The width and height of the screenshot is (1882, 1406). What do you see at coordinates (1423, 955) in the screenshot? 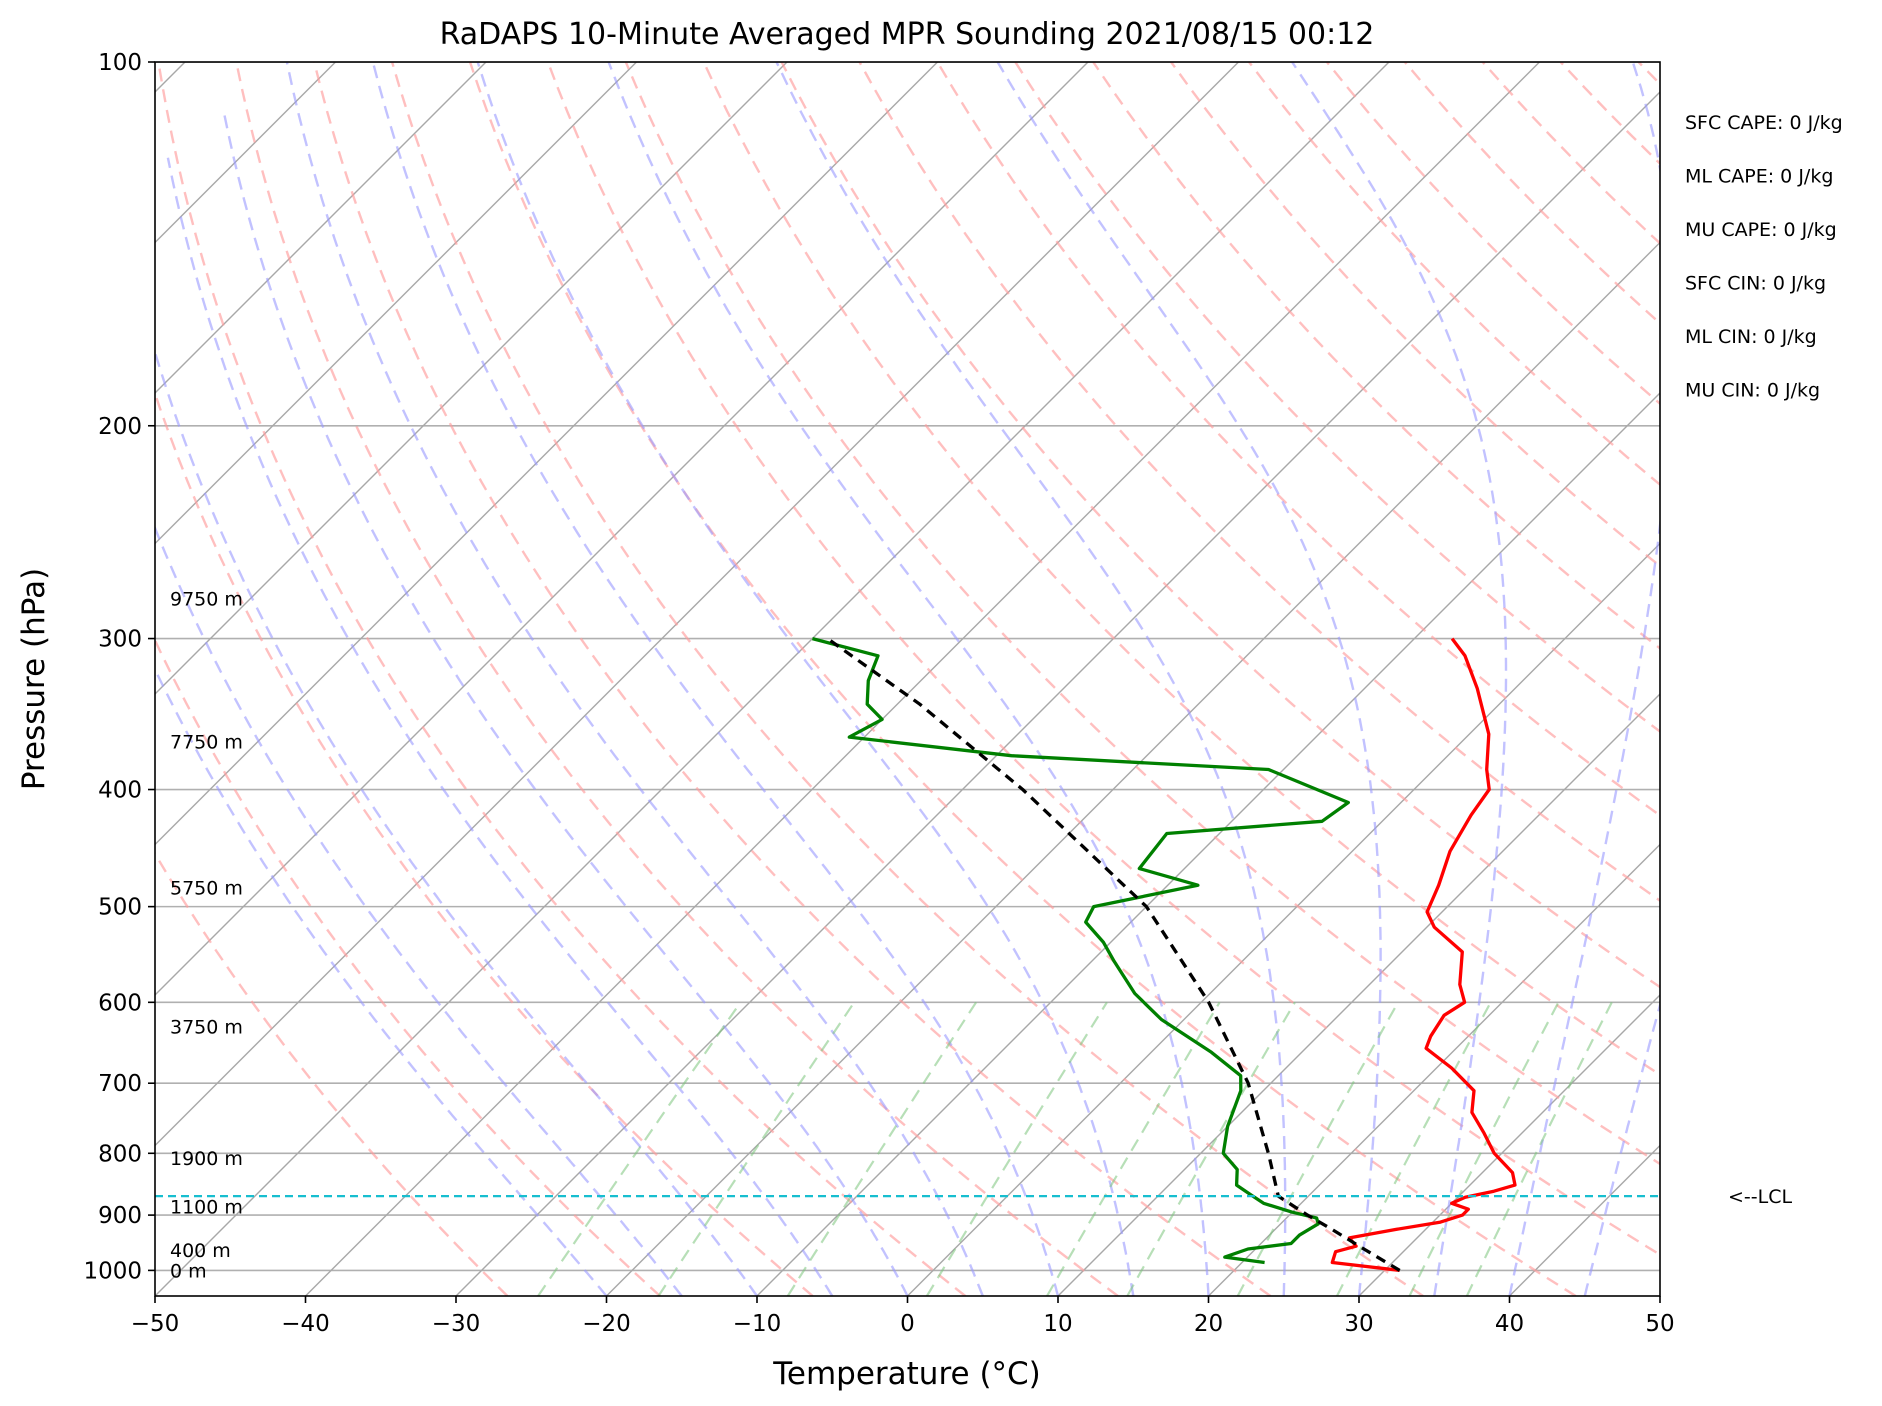
I see `temperature-profile` at bounding box center [1423, 955].